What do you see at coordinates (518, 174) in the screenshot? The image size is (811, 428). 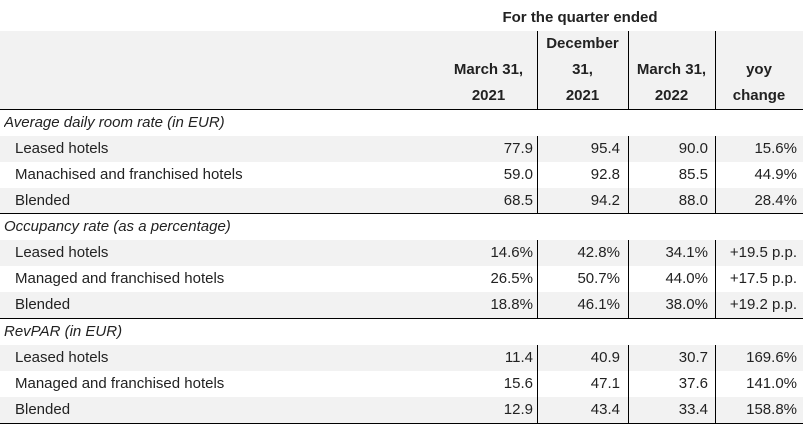 I see `row-value: 59.0` at bounding box center [518, 174].